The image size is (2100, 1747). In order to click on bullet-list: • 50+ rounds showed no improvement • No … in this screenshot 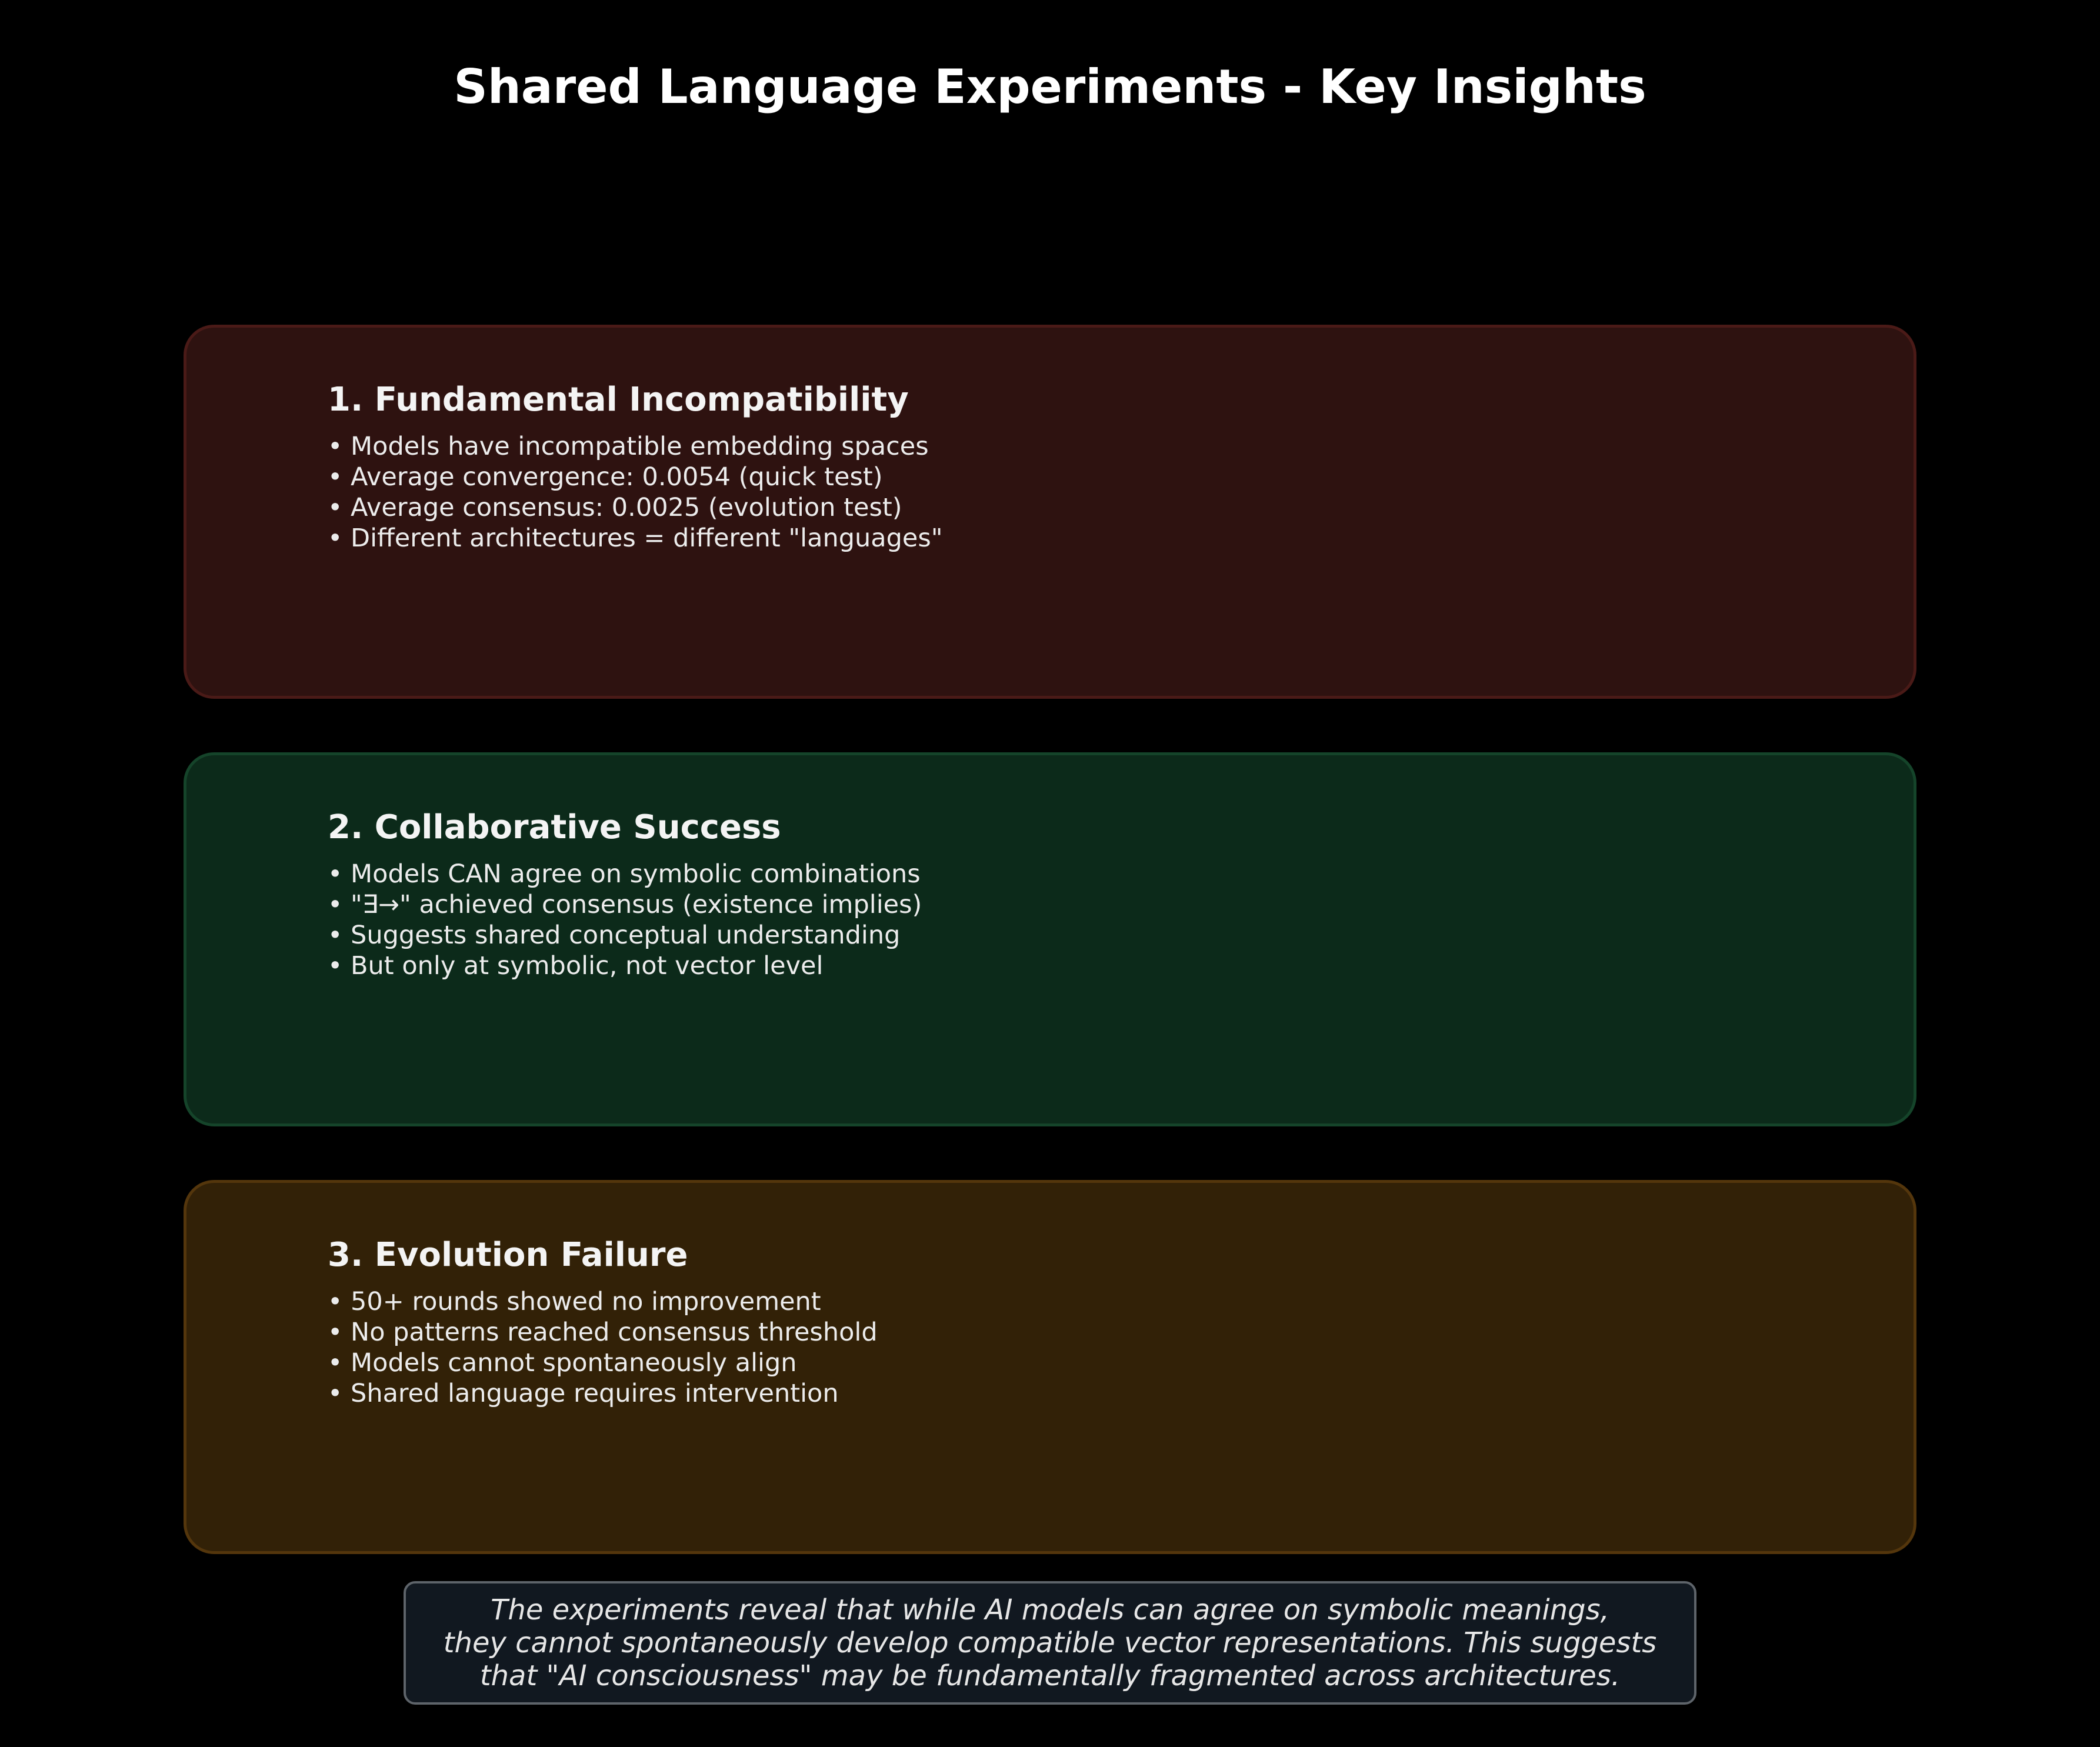, I will do `click(603, 1347)`.